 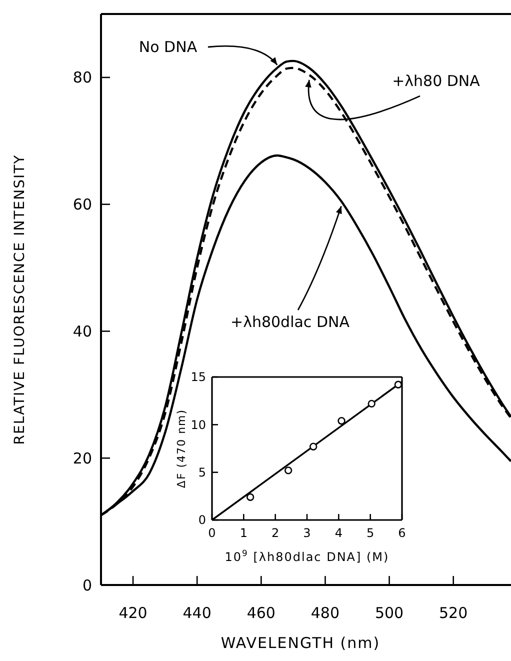 I want to click on x-tick-label: 2, so click(x=276, y=533).